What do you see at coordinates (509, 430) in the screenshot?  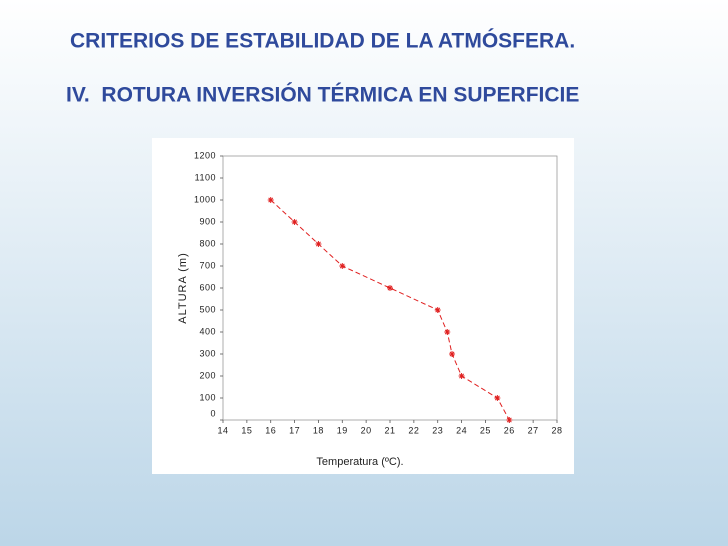 I see `x-tick-label: 26` at bounding box center [509, 430].